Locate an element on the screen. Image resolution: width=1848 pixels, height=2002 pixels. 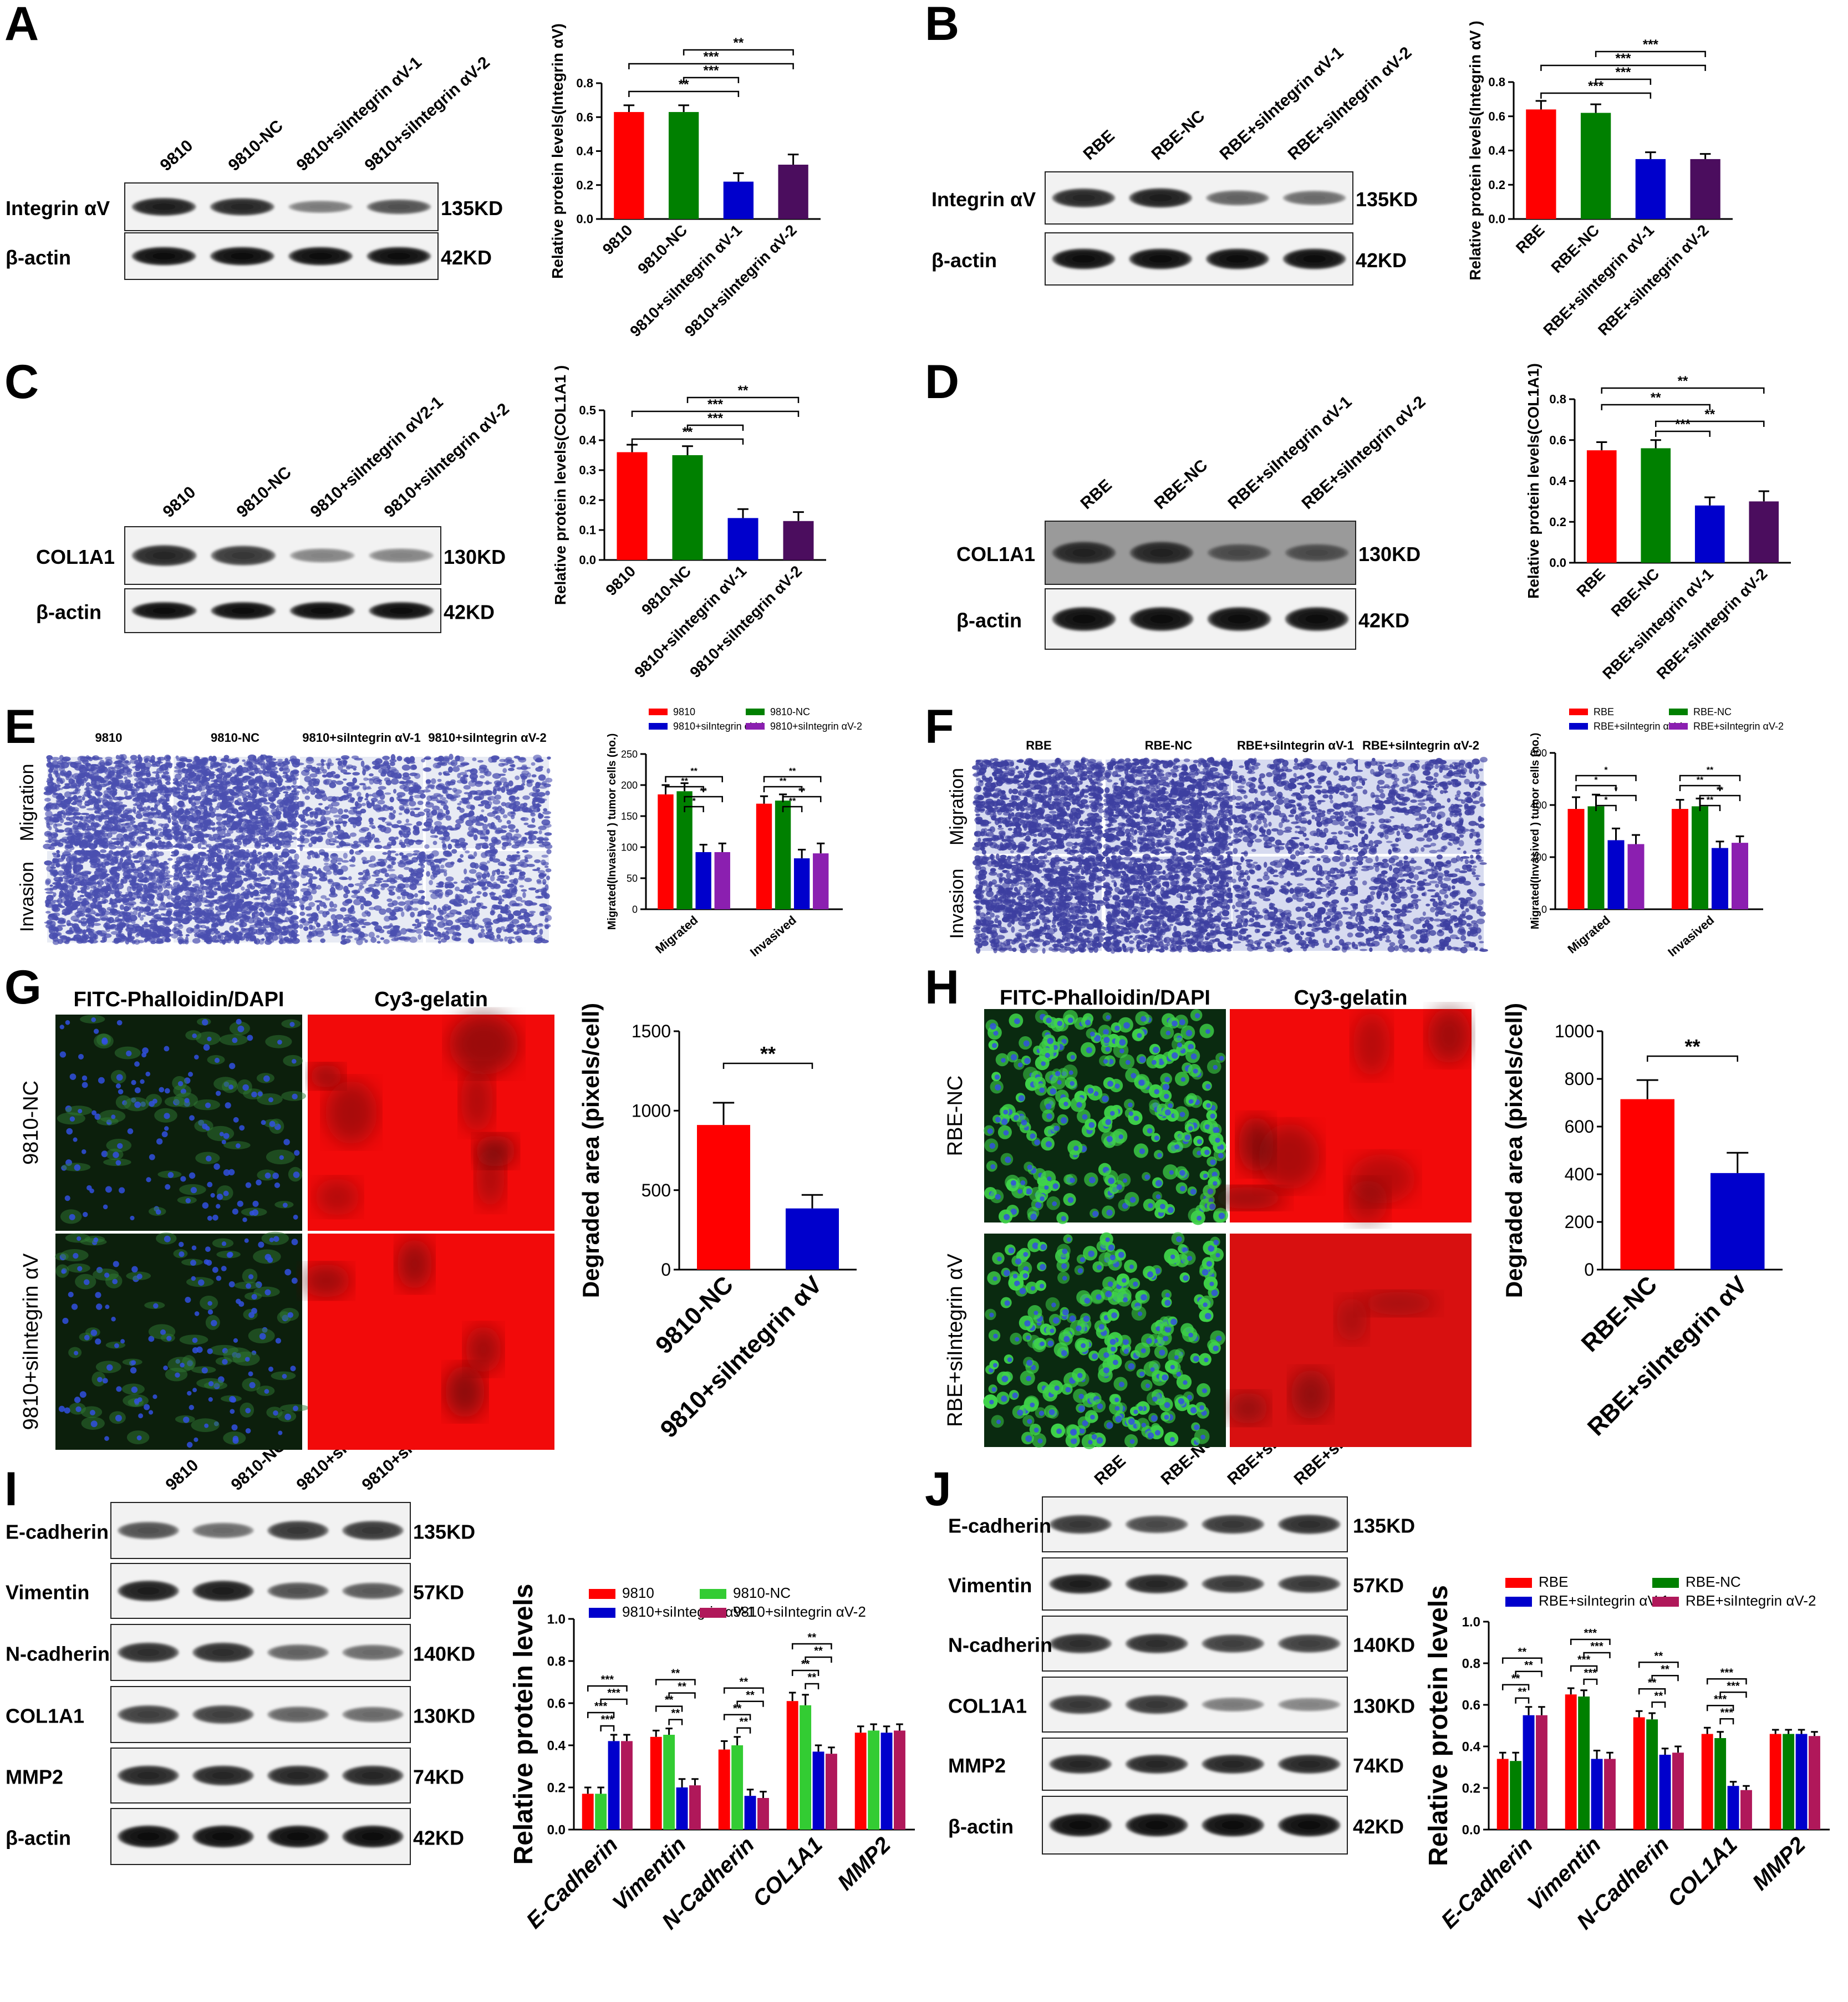
lane-label: 9810 is located at coordinates (182, 1475).